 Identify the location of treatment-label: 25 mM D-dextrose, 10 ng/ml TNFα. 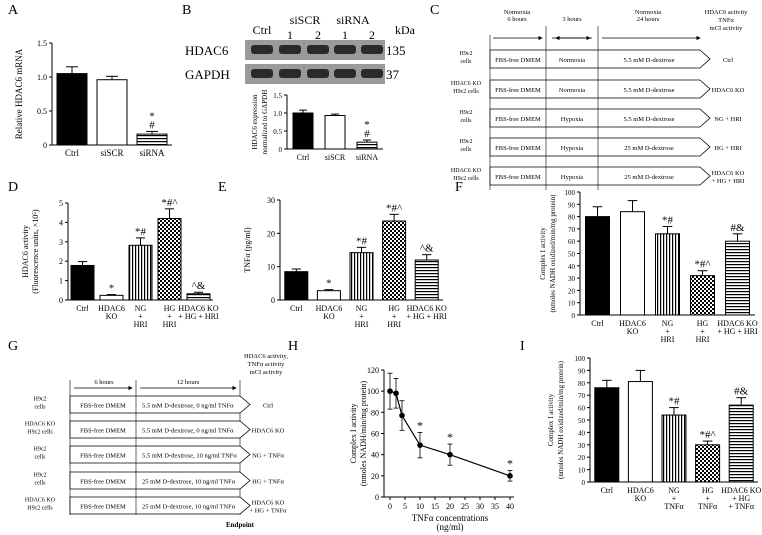
(189, 507).